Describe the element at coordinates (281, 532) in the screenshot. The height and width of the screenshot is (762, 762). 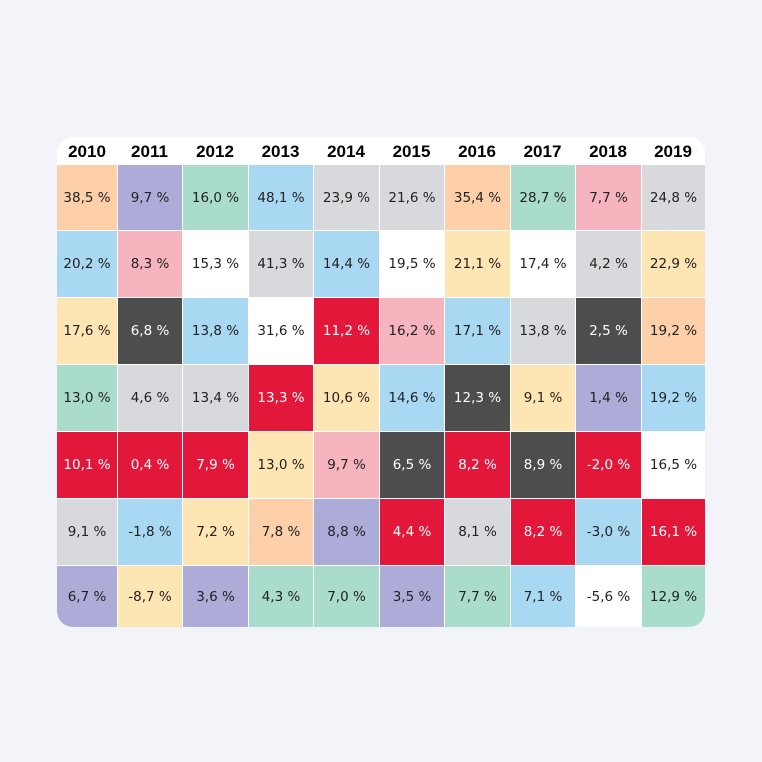
I see `return-cell: 7,8 %` at that location.